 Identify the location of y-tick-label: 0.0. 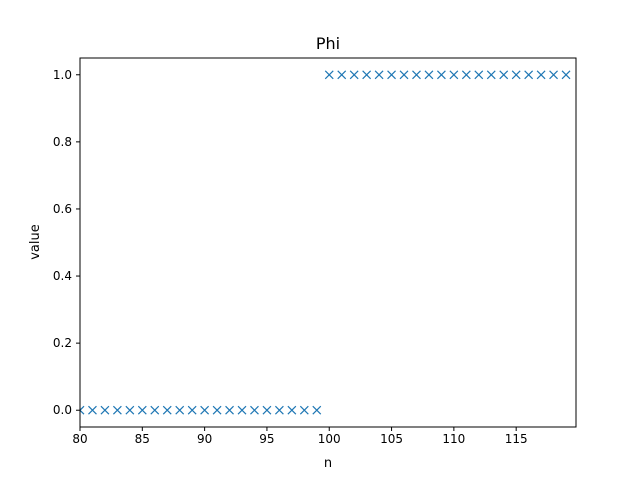
(62, 410).